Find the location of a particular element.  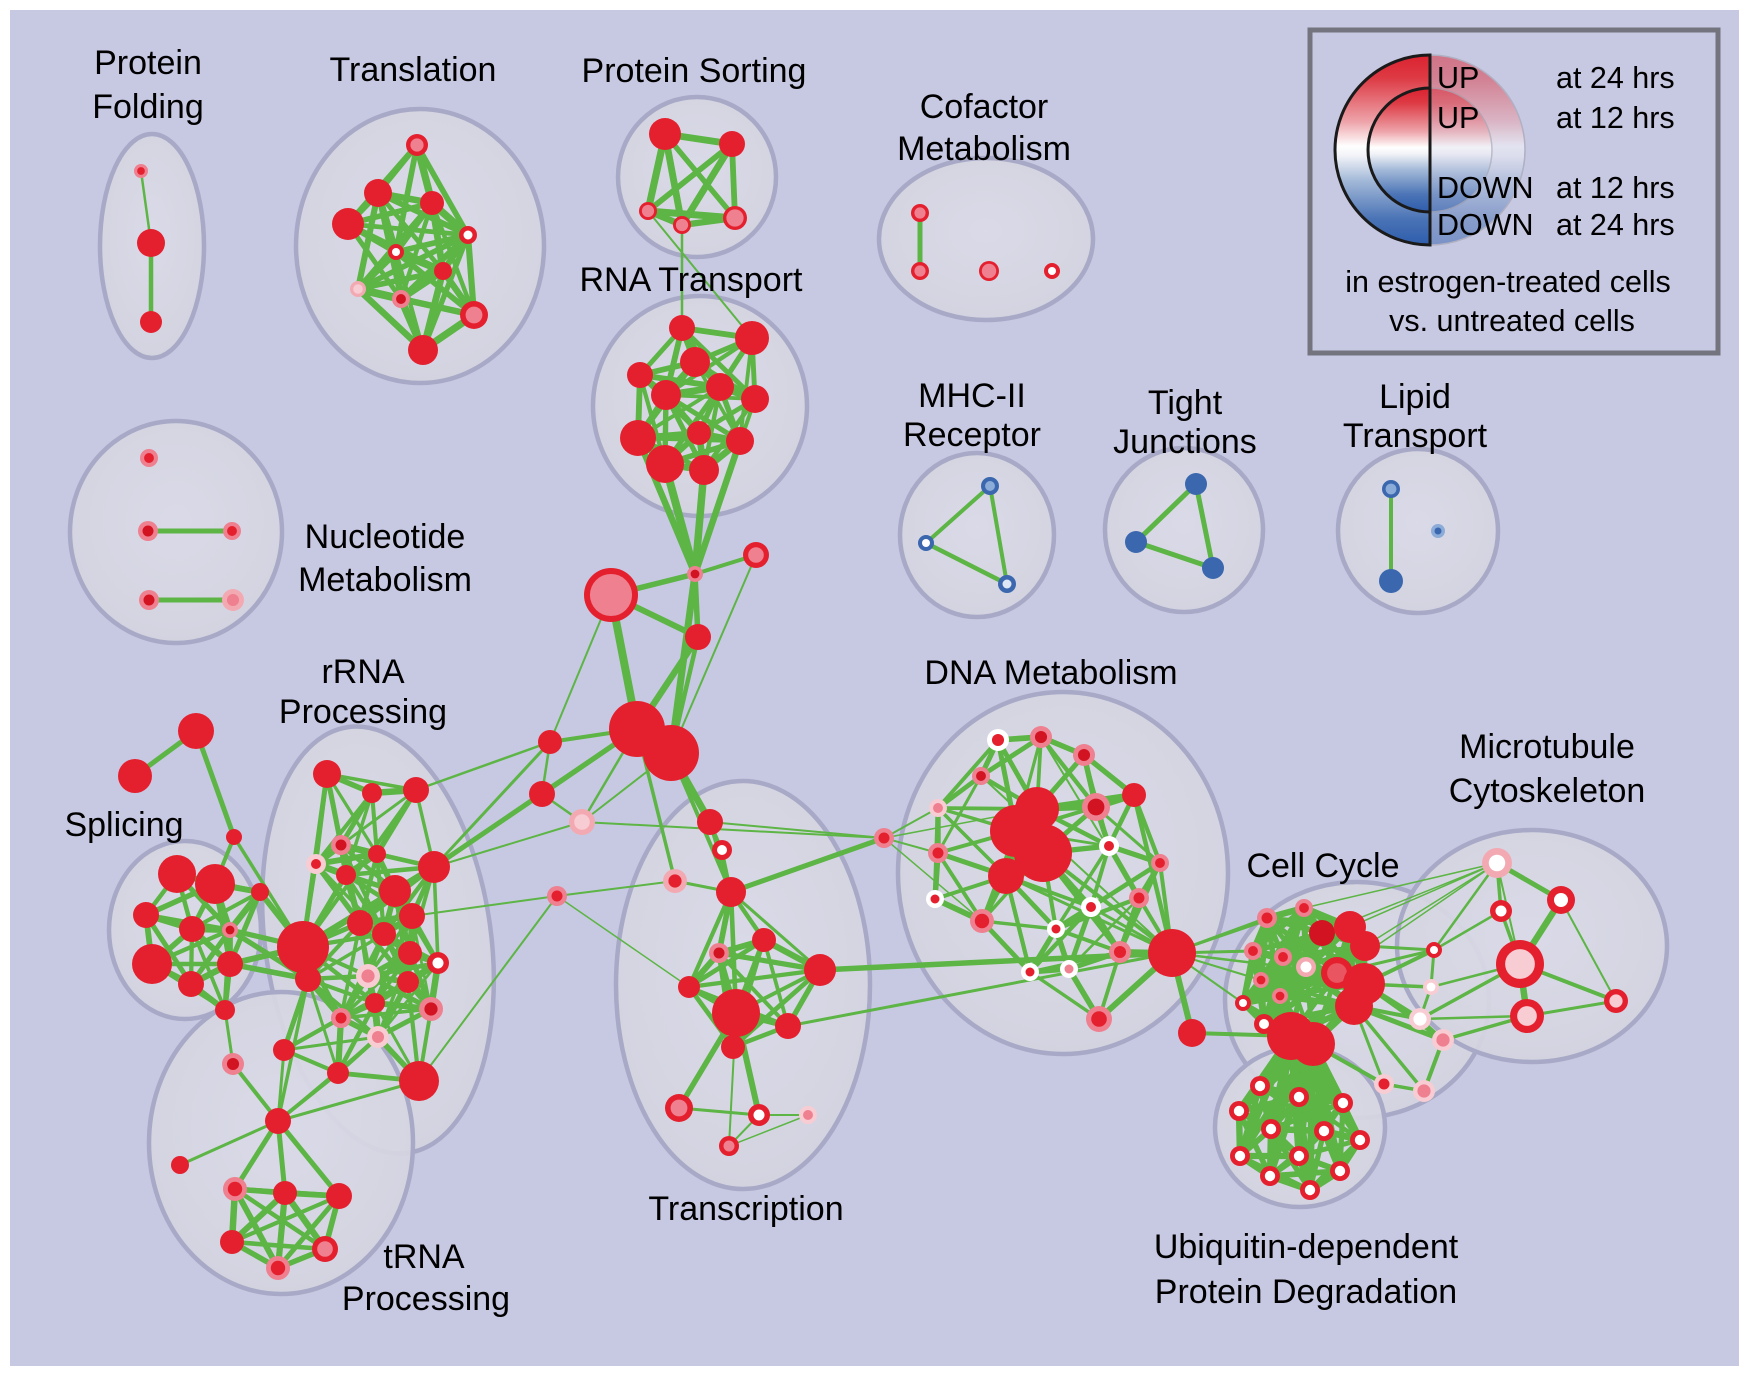

svg-text: Receptor is located at coordinates (972, 435).